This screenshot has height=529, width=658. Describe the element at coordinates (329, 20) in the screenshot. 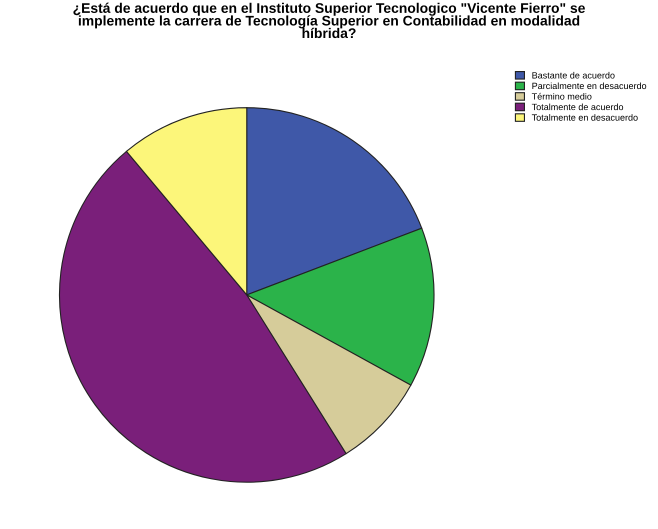

I see `chart-title: ¿Está de acuerdo que en el Instituto Superior Tecnologico "Vicente Fierro" se implemente la carrera de Tecnología Superior en Contabilidad en modalidad híbrida?` at that location.